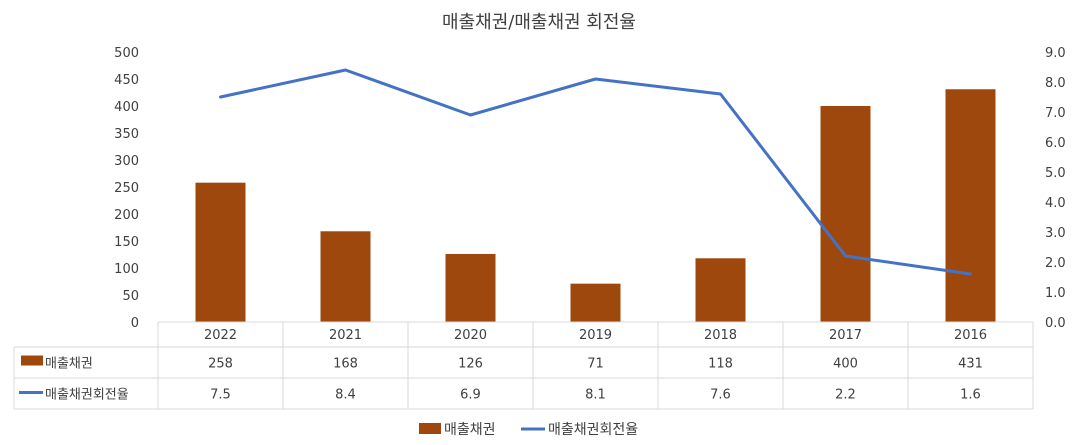  Describe the element at coordinates (1055, 233) in the screenshot. I see `right-tick-label: 3.0` at that location.